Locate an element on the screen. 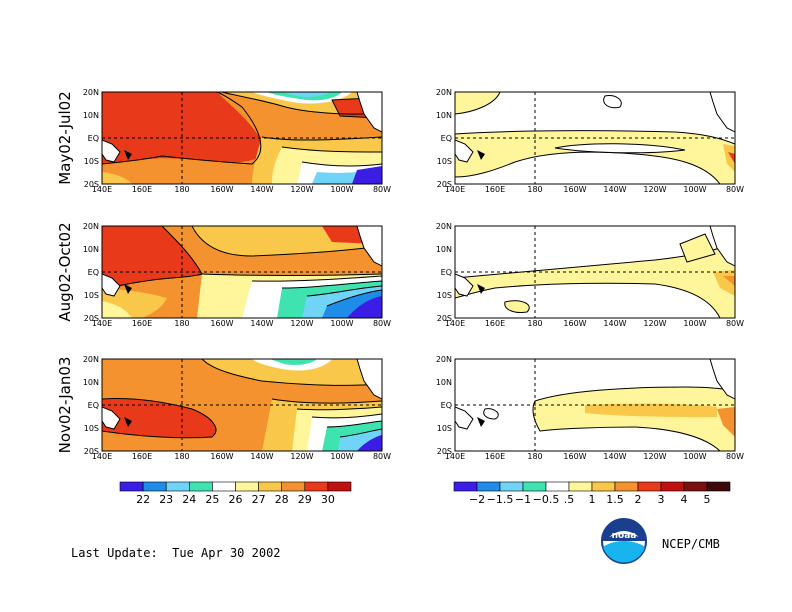  legend-label: 28 is located at coordinates (282, 499).